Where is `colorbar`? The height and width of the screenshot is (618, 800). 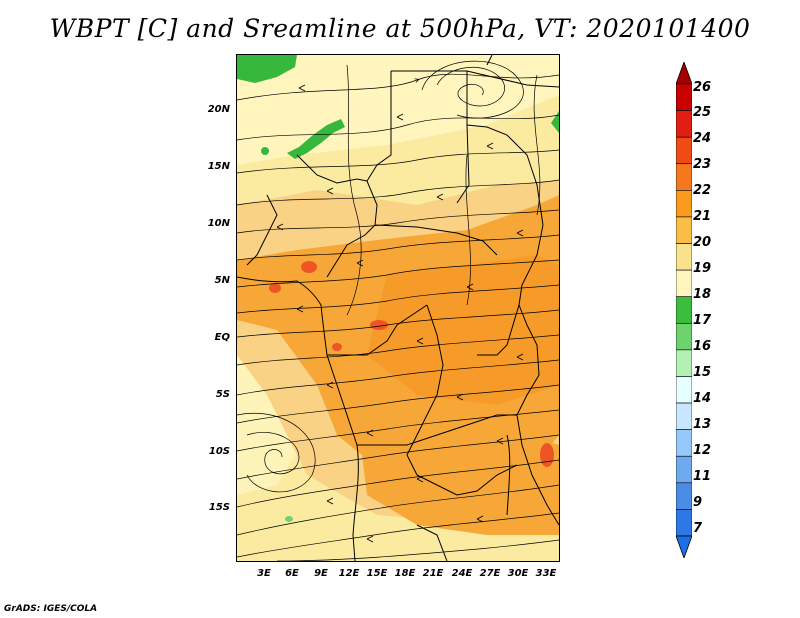
colorbar is located at coordinates (684, 310).